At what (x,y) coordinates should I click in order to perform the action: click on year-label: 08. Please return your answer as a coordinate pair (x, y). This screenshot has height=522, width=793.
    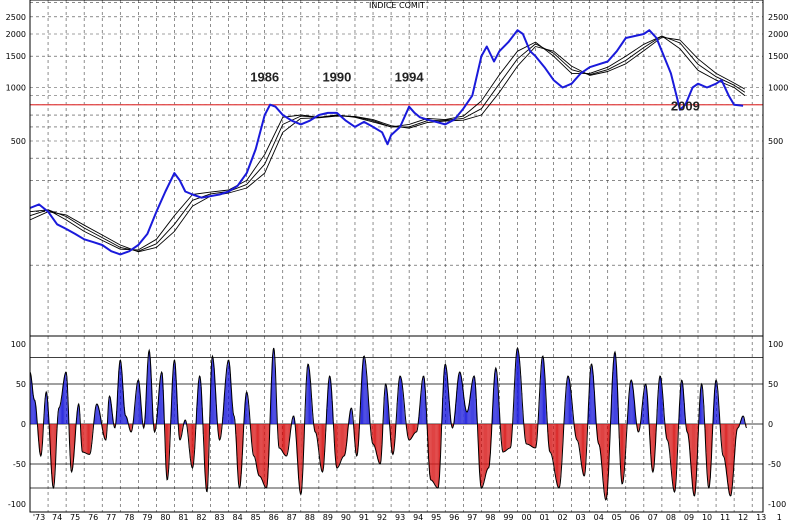
    Looking at the image, I should click on (671, 517).